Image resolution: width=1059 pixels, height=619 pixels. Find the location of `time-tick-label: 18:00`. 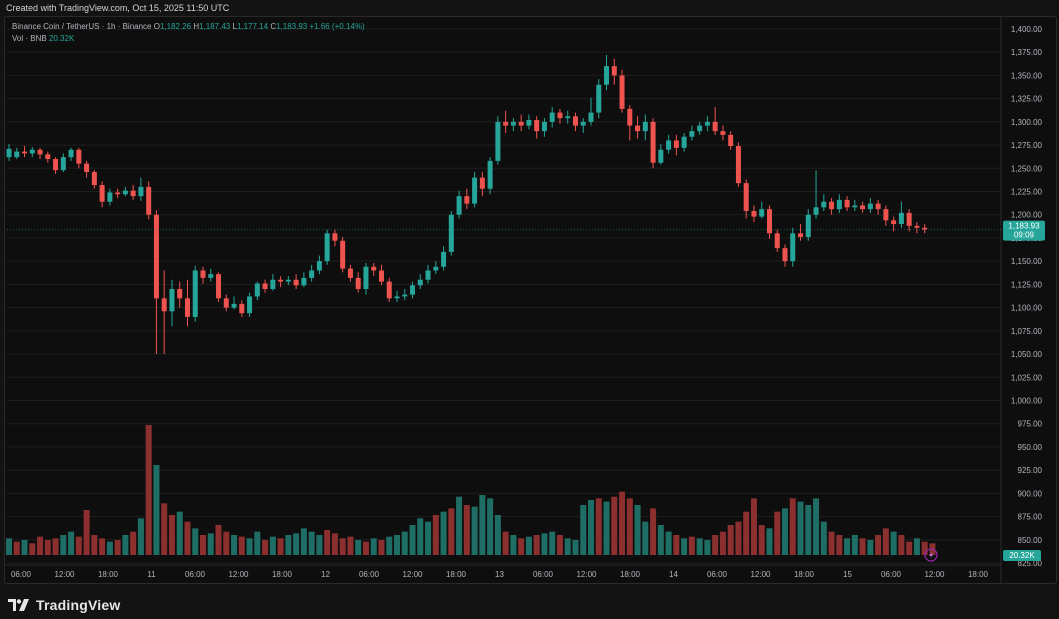

time-tick-label: 18:00 is located at coordinates (804, 574).